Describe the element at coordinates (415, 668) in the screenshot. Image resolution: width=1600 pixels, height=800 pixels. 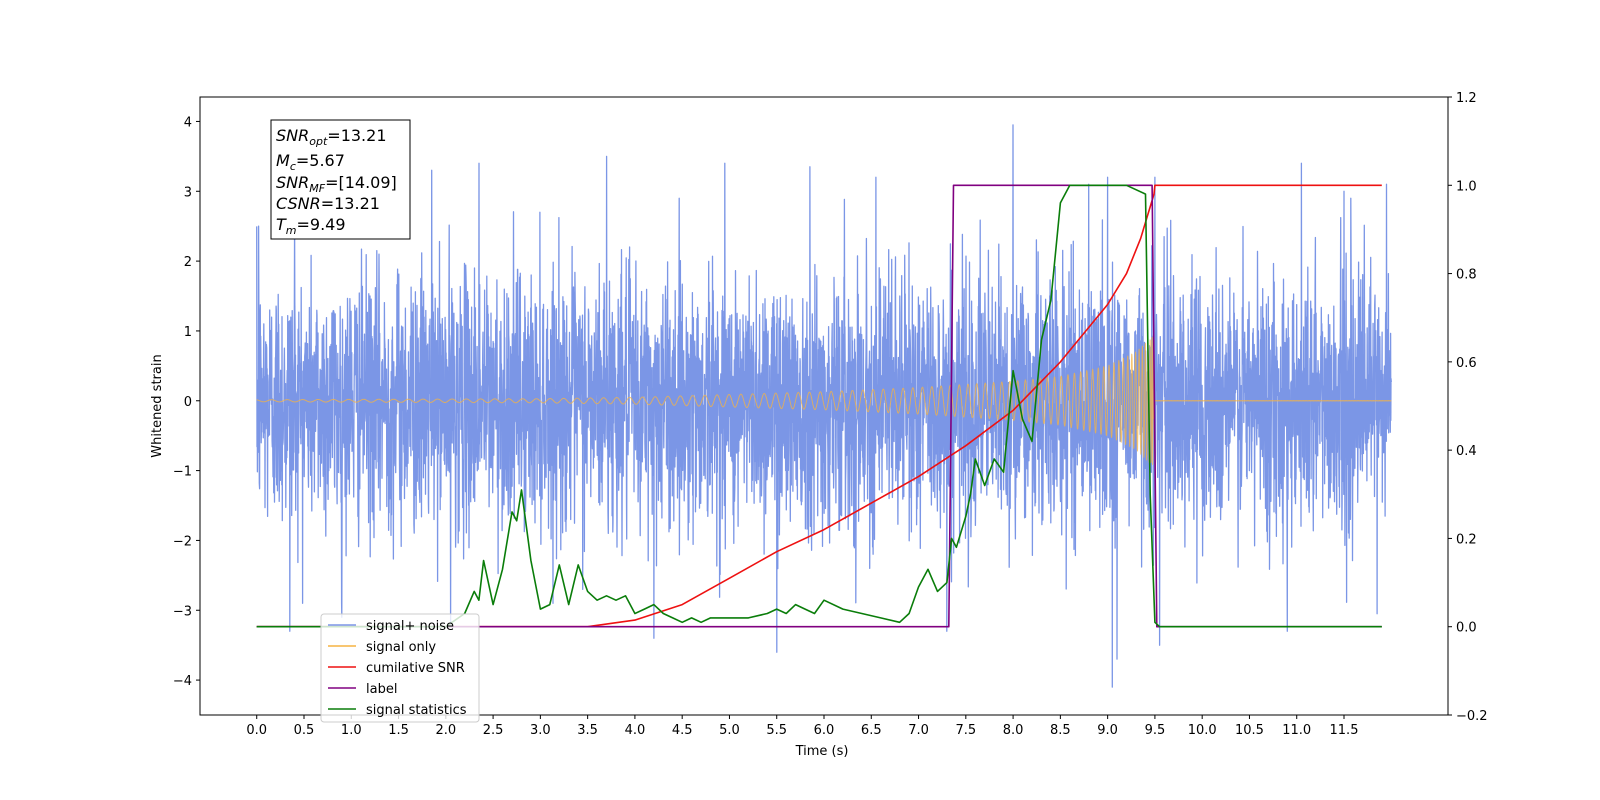
I see `legend-label-cumulative-snr: cumilative SNR` at that location.